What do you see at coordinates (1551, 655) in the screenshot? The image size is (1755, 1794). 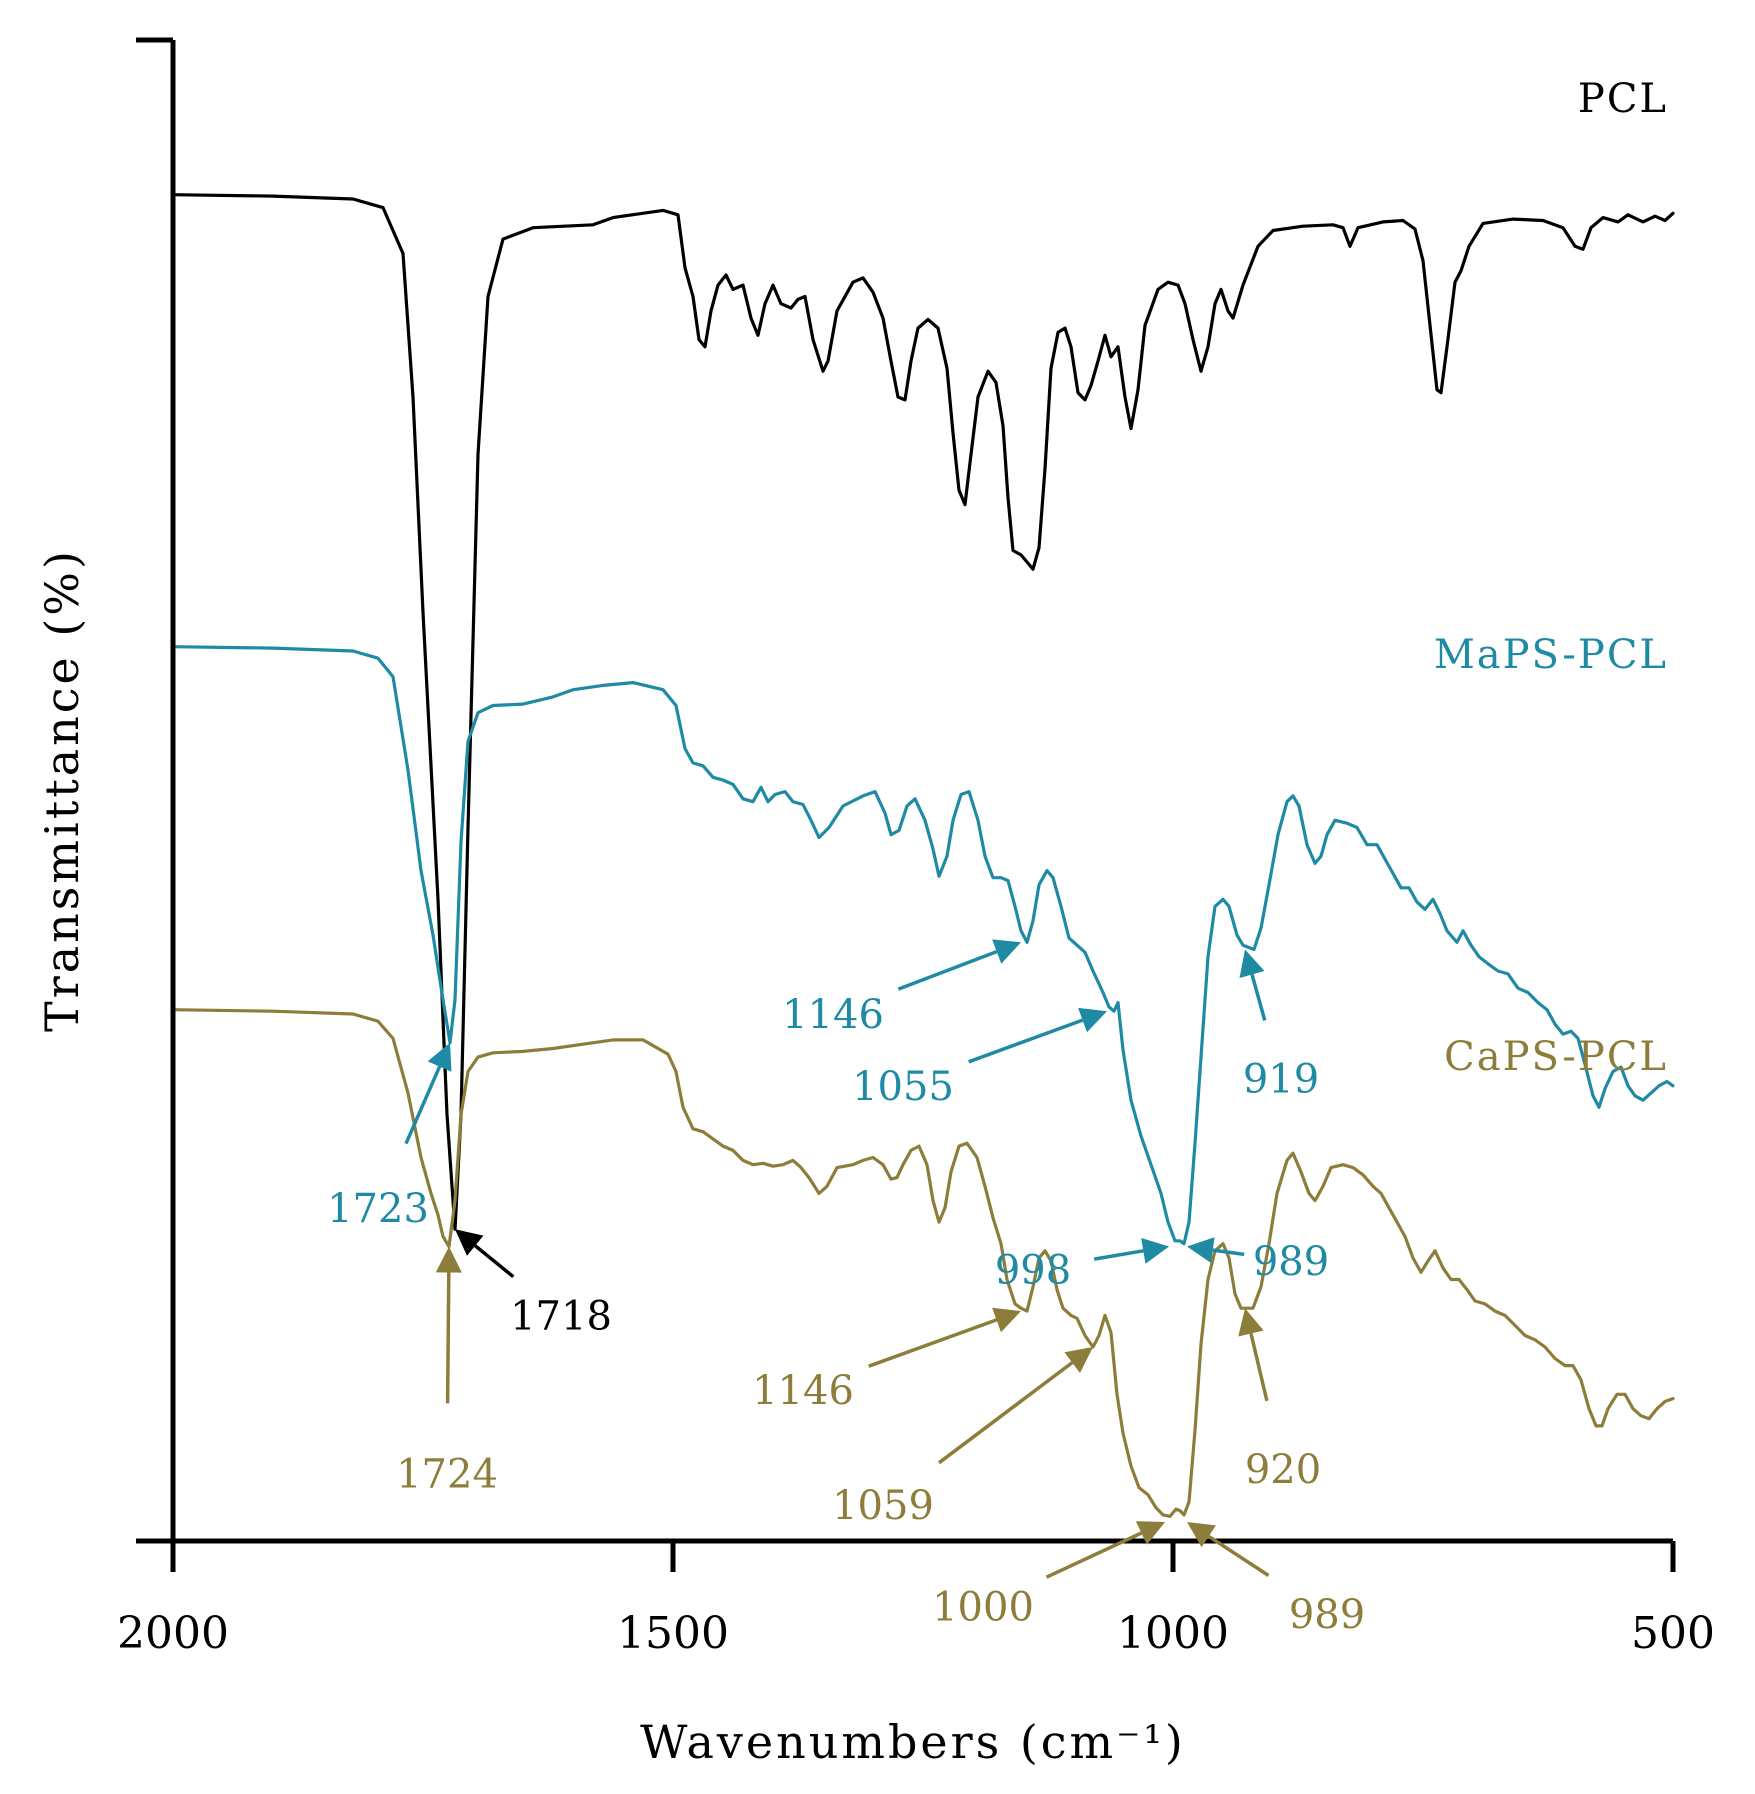 I see `series-label-maps-pcl: MaPS-PCL` at bounding box center [1551, 655].